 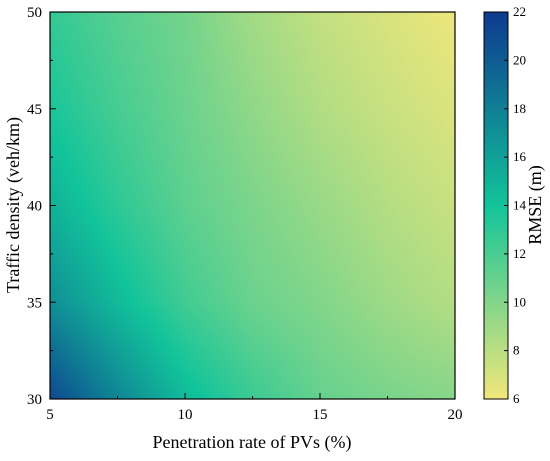 I want to click on y-tick-label: 50, so click(x=34, y=13).